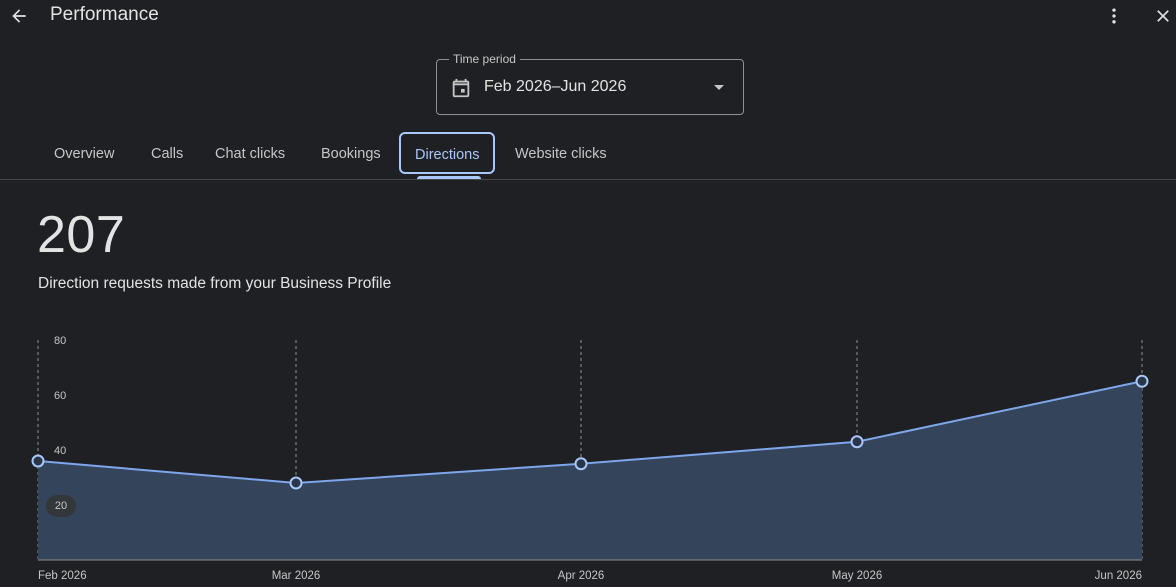 Image resolution: width=1176 pixels, height=587 pixels. I want to click on tab-calls: Calls, so click(167, 154).